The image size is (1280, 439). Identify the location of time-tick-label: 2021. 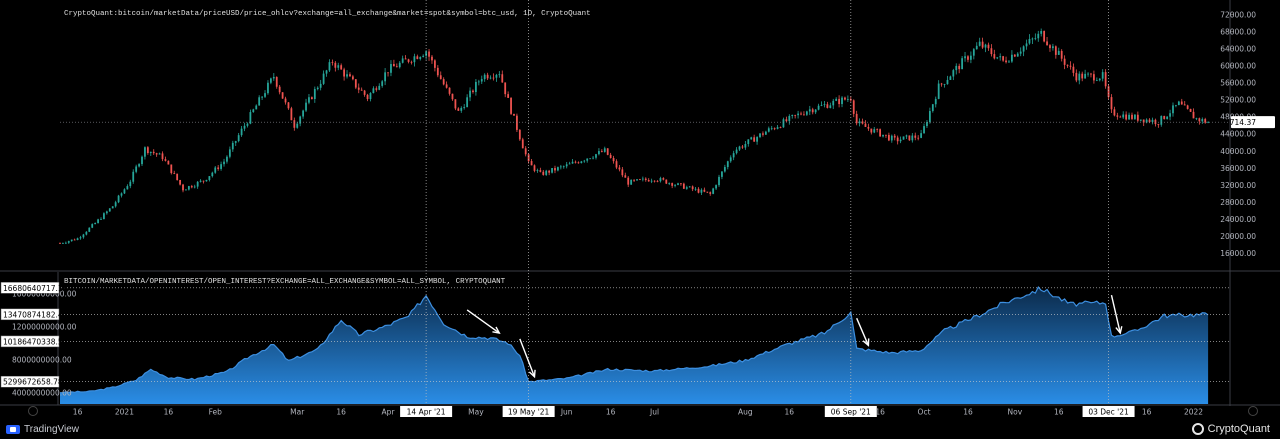
(124, 412).